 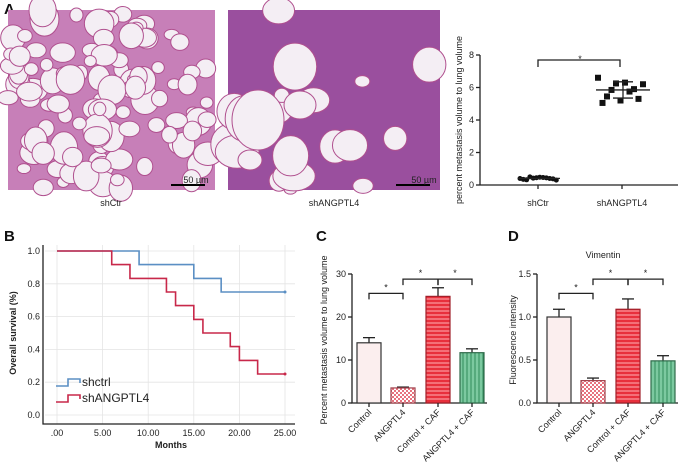 I want to click on bar-angptl4-caf, so click(x=472, y=378).